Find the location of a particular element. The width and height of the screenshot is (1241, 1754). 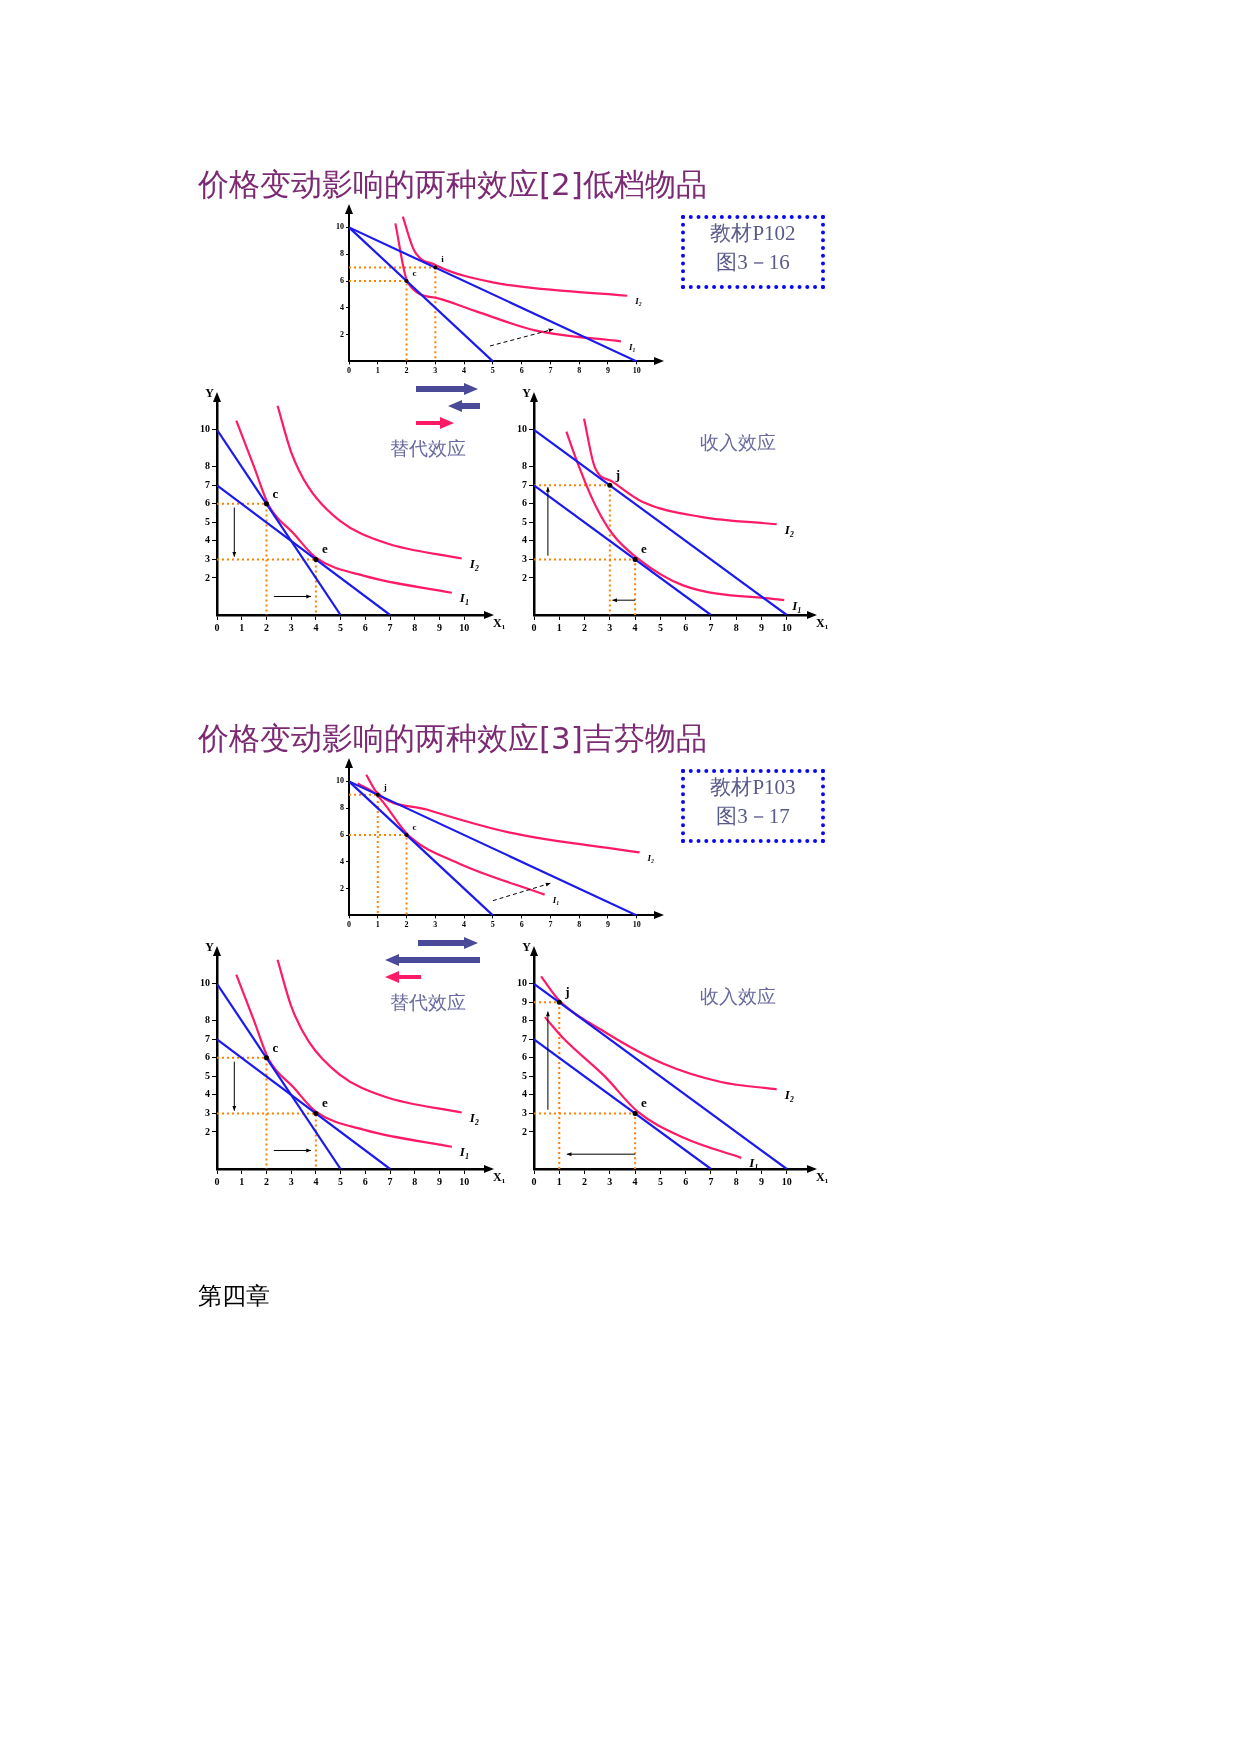

annotation: 替代效应 is located at coordinates (428, 448).